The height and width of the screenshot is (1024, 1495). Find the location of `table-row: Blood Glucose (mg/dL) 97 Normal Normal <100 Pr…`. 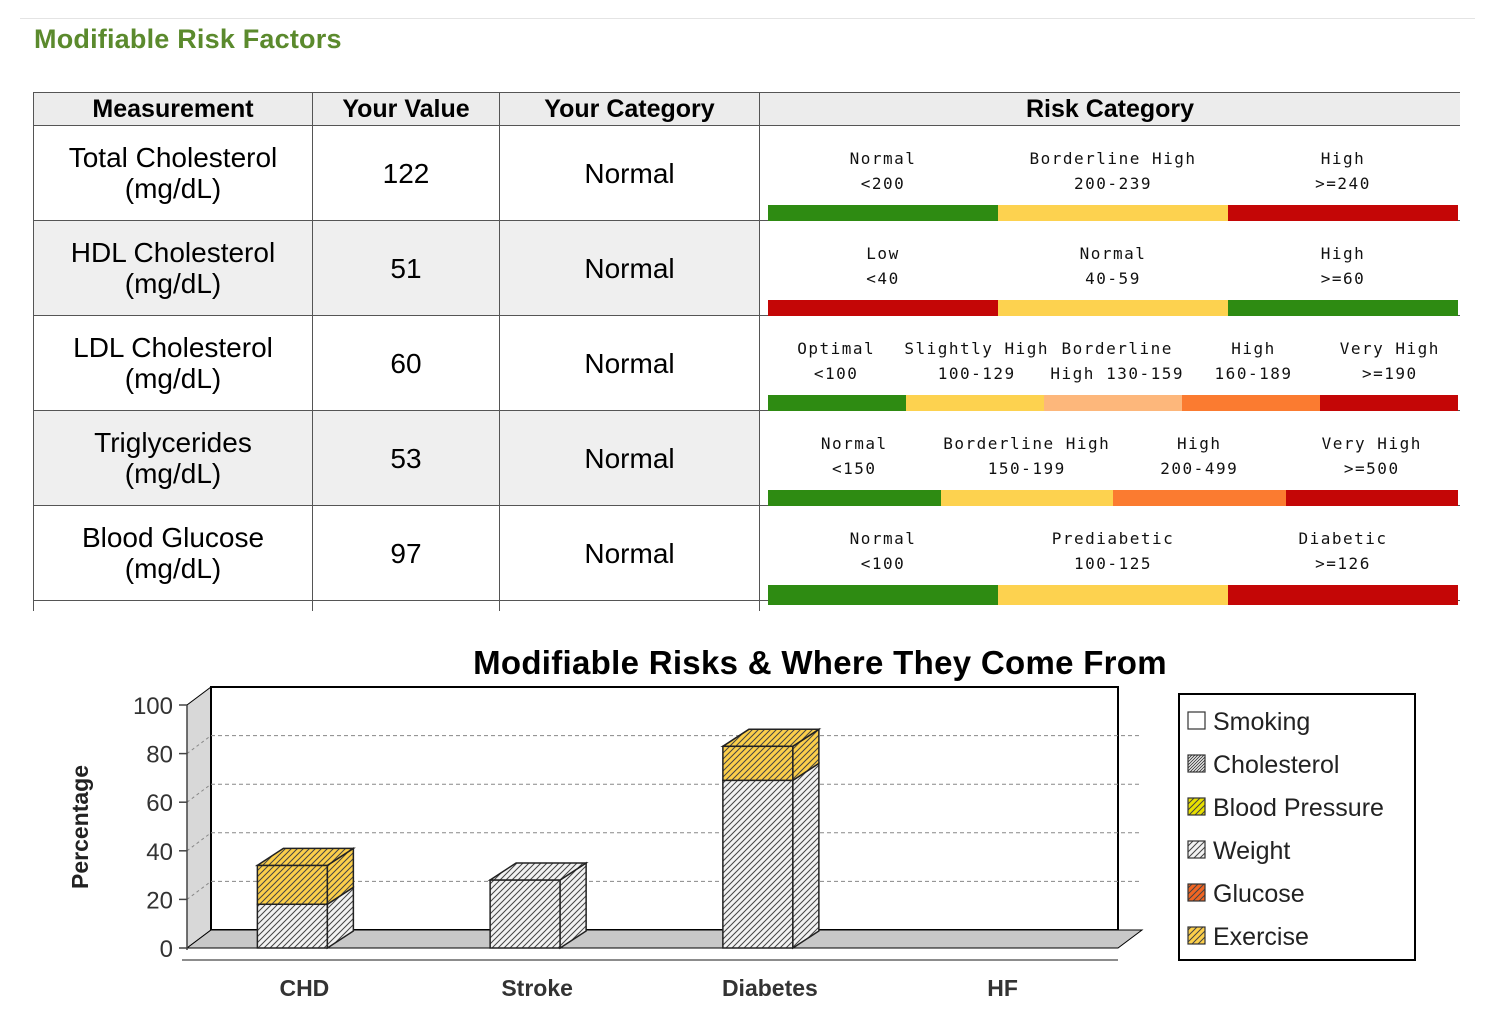

table-row: Blood Glucose (mg/dL) 97 Normal Normal <100 Pr… is located at coordinates (746, 555).